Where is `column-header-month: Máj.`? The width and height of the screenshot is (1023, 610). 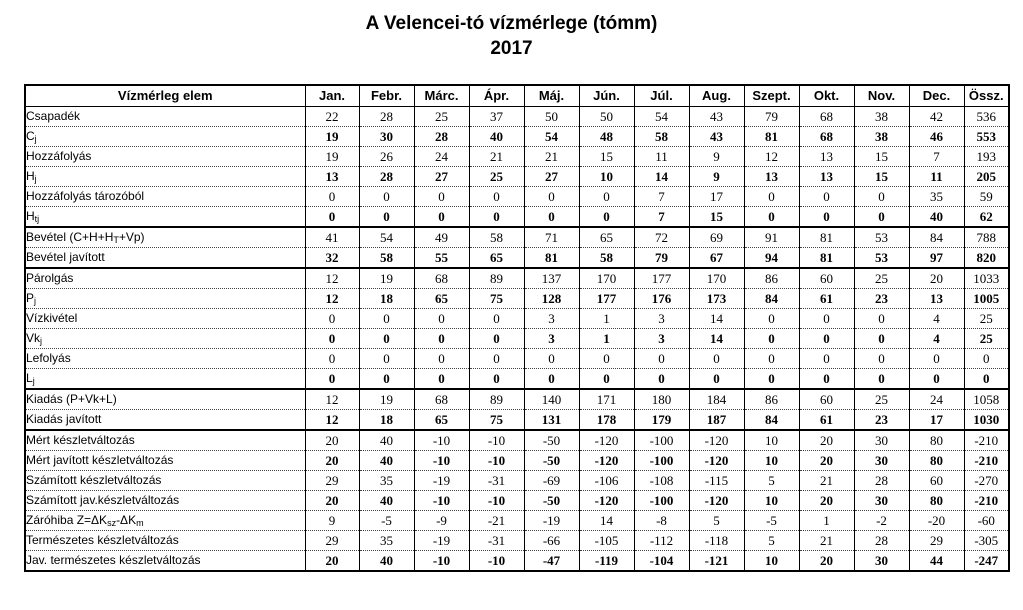
column-header-month: Máj. is located at coordinates (551, 96).